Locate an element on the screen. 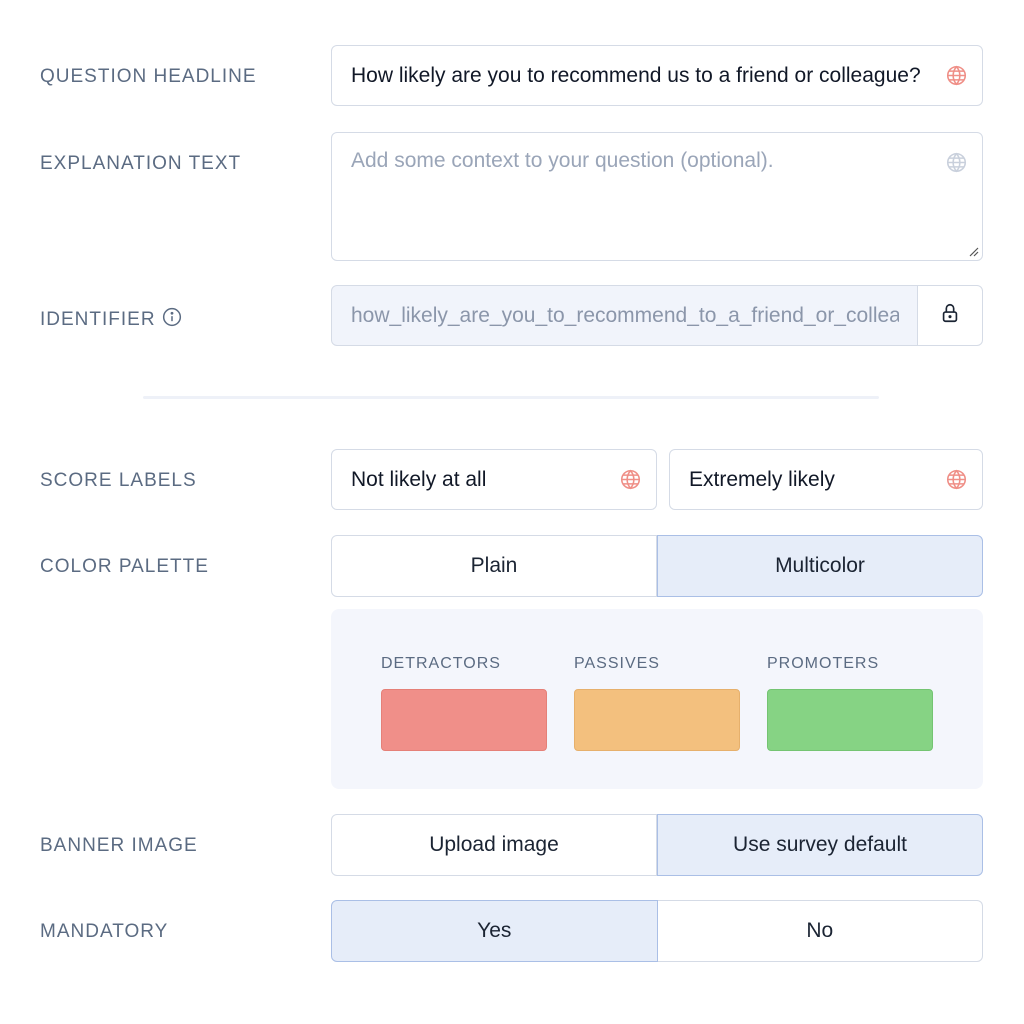  mandatory-toggle: Yes No is located at coordinates (657, 931).